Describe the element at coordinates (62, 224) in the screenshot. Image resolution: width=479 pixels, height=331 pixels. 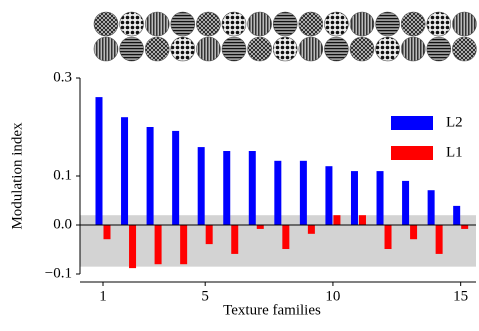
I see `y-tick-label: 0.0` at that location.